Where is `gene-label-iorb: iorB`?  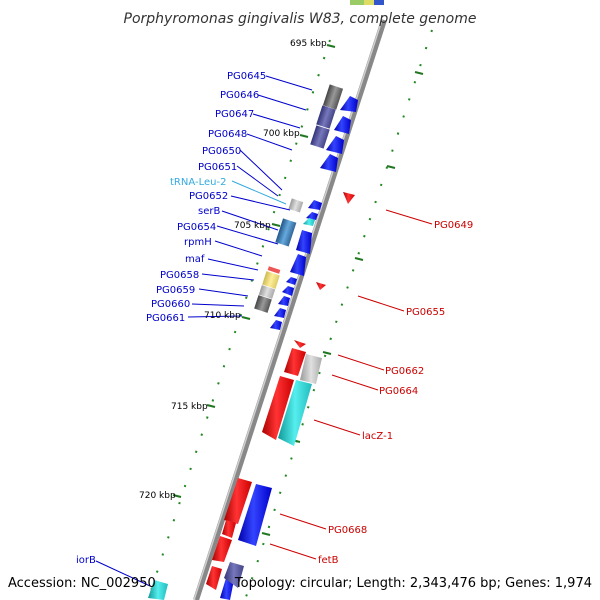 gene-label-iorb: iorB is located at coordinates (86, 560).